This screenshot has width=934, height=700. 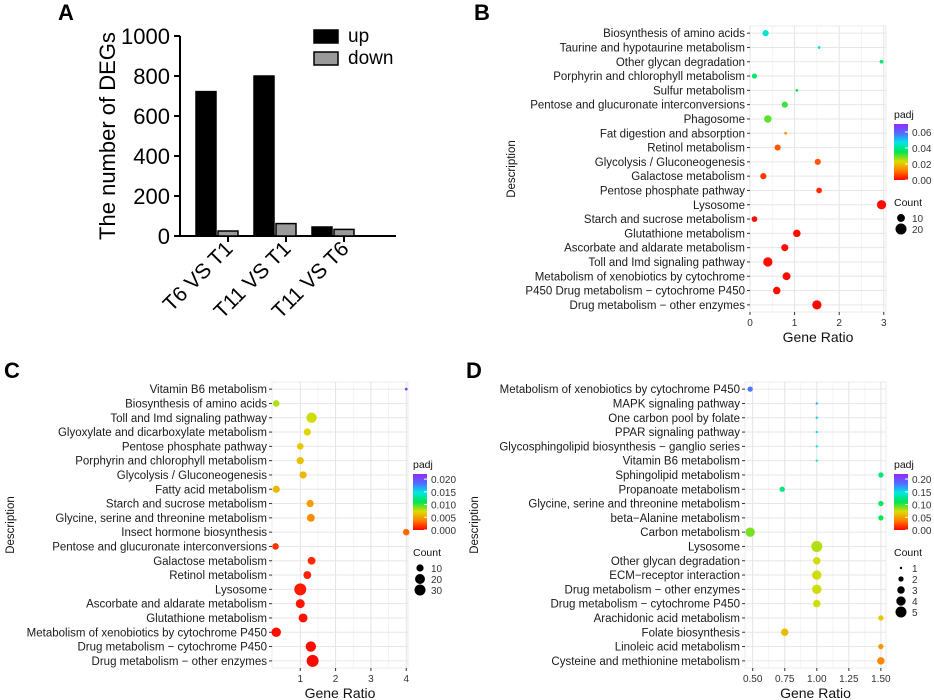 What do you see at coordinates (696, 149) in the screenshot?
I see `term-label: Retinol metabolism` at bounding box center [696, 149].